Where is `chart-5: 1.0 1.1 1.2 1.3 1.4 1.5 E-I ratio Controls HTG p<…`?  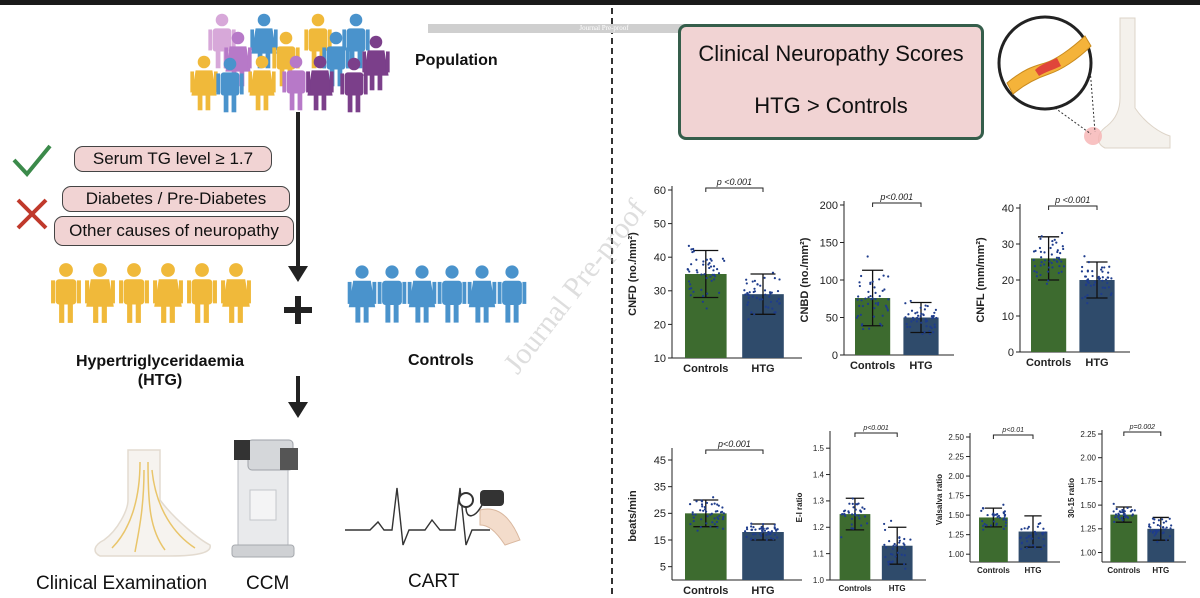
chart-5: 1.0 1.1 1.2 1.3 1.4 1.5 E-I ratio Controls HTG p<… is located at coordinates (860, 509).